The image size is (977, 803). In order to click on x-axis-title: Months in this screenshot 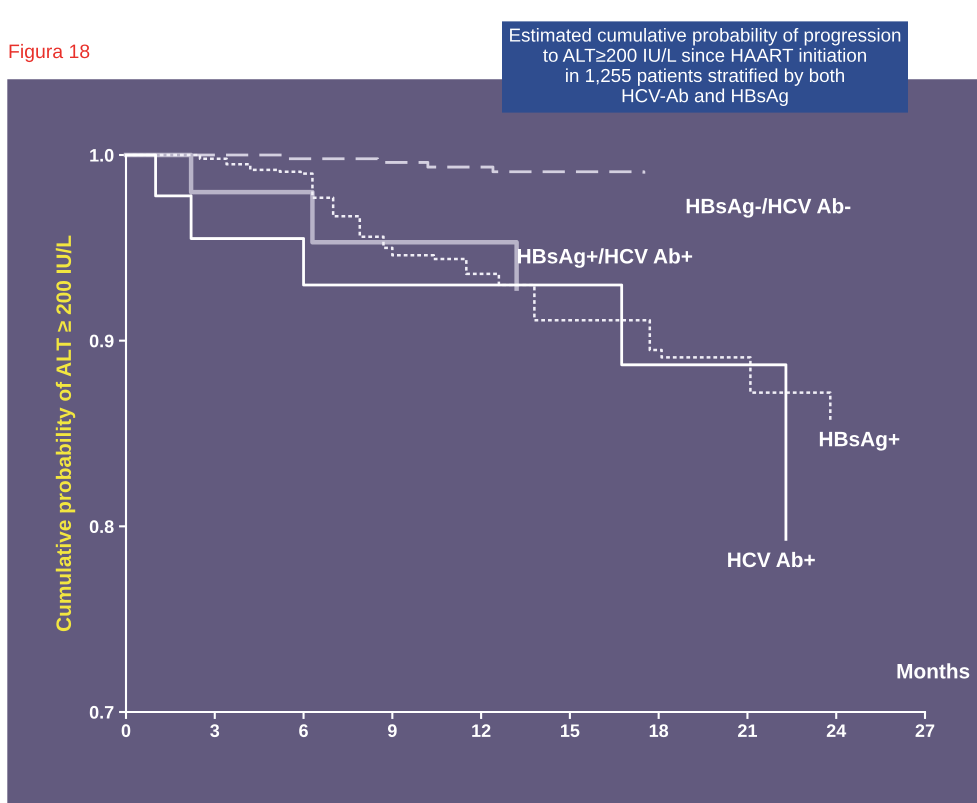, I will do `click(934, 671)`.